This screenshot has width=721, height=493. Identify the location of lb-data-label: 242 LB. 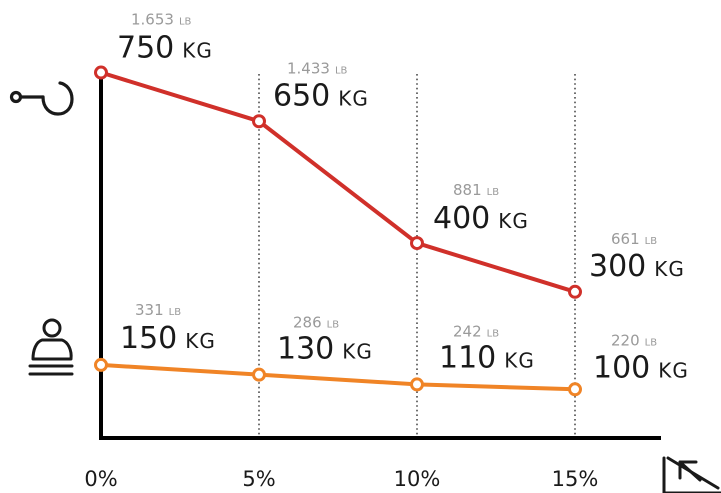
(476, 331).